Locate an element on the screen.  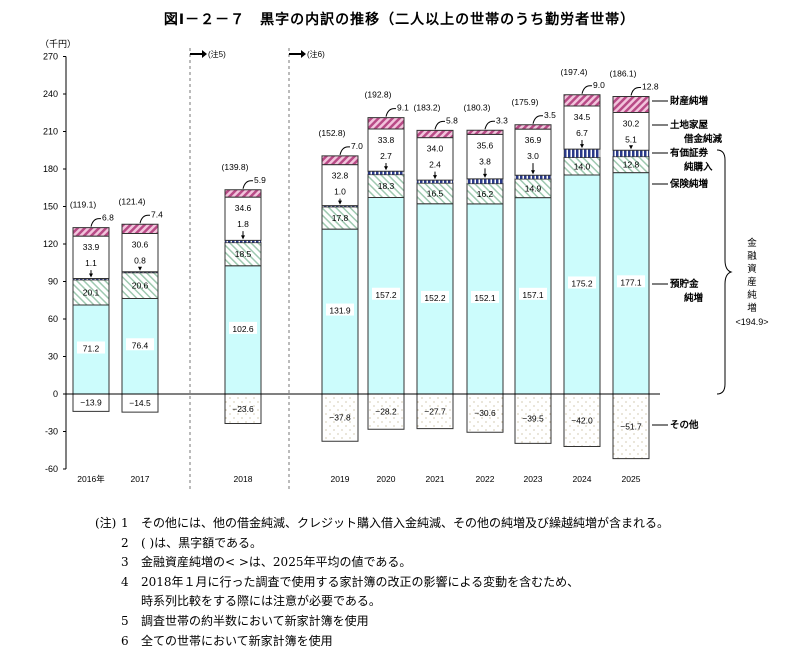
x-tick-label: 2025 is located at coordinates (631, 479).